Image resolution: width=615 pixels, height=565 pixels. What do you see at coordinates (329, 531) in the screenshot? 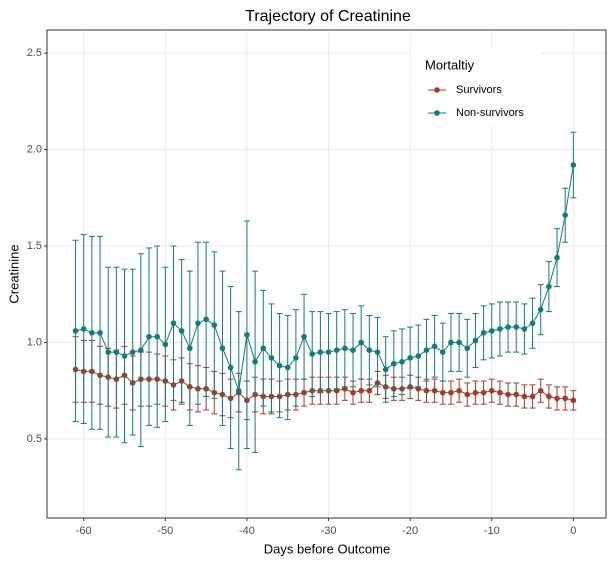
I see `x-tick-label: -30` at bounding box center [329, 531].